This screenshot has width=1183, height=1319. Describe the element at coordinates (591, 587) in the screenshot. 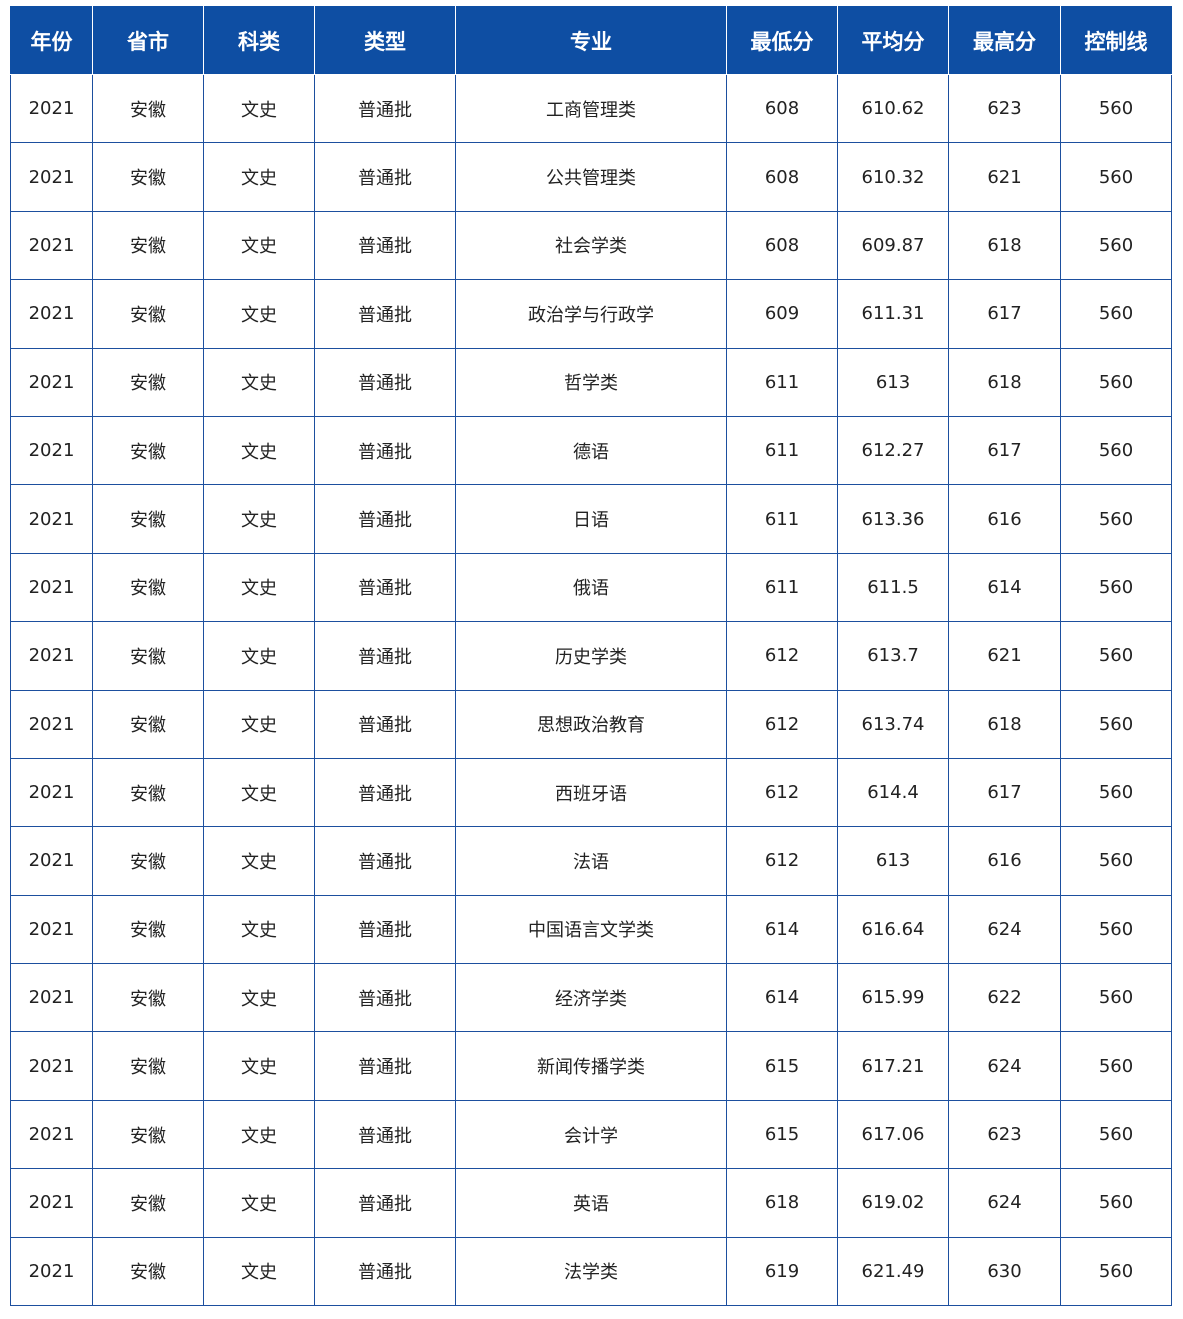

I see `table-row: 2021 安徽 文史 普通批 俄语 611 611.5 614 560` at that location.